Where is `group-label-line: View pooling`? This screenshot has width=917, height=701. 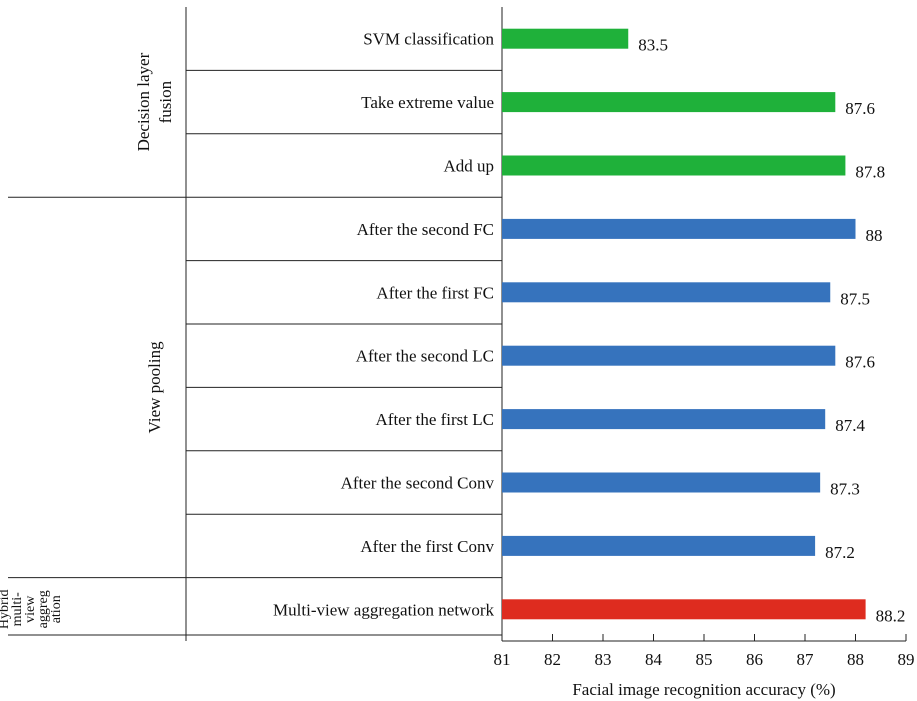 group-label-line: View pooling is located at coordinates (154, 387).